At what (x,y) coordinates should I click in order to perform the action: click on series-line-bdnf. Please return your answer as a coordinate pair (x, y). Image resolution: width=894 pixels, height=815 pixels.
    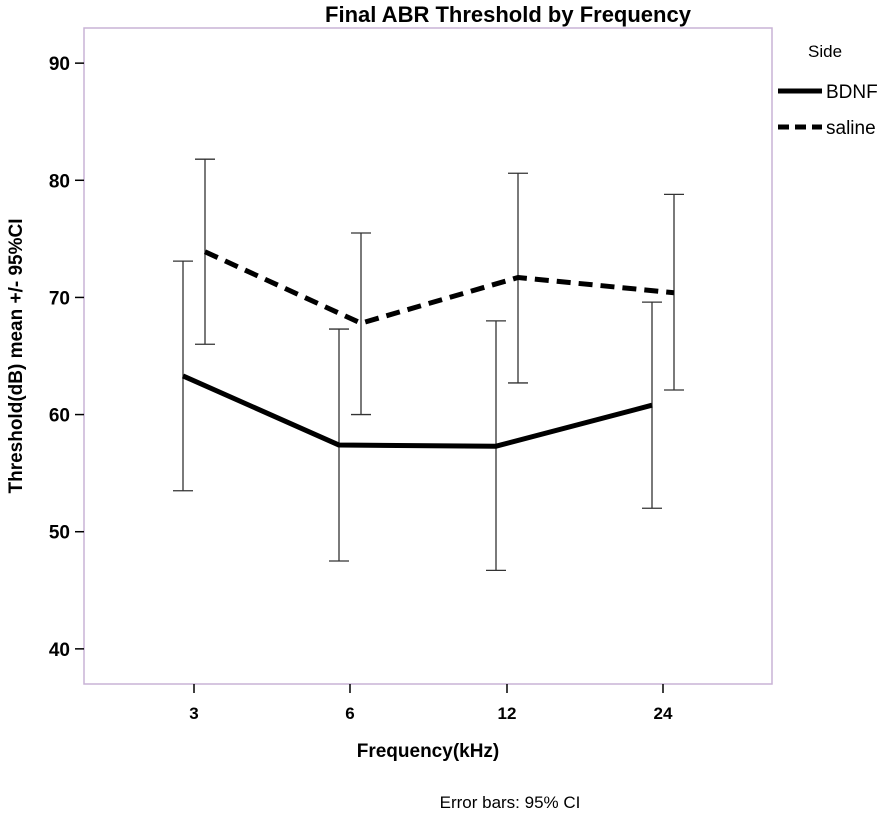
    Looking at the image, I should click on (417, 411).